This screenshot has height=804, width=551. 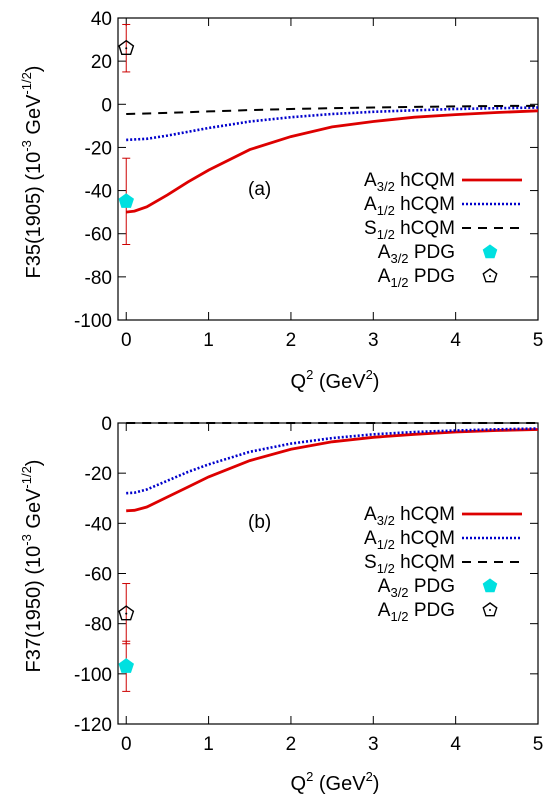 I want to click on y-tick-label: 20, so click(x=101, y=62).